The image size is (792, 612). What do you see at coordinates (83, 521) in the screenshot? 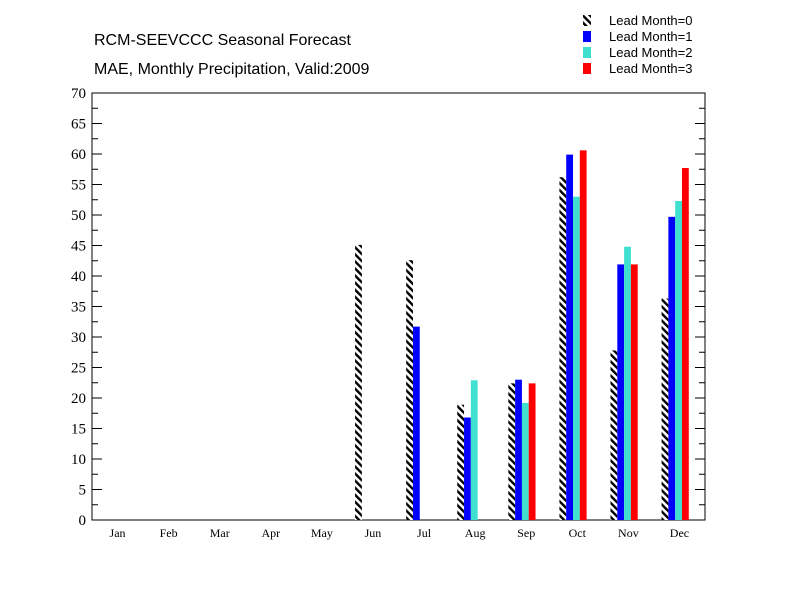
I see `y-tick-label: 0` at bounding box center [83, 521].